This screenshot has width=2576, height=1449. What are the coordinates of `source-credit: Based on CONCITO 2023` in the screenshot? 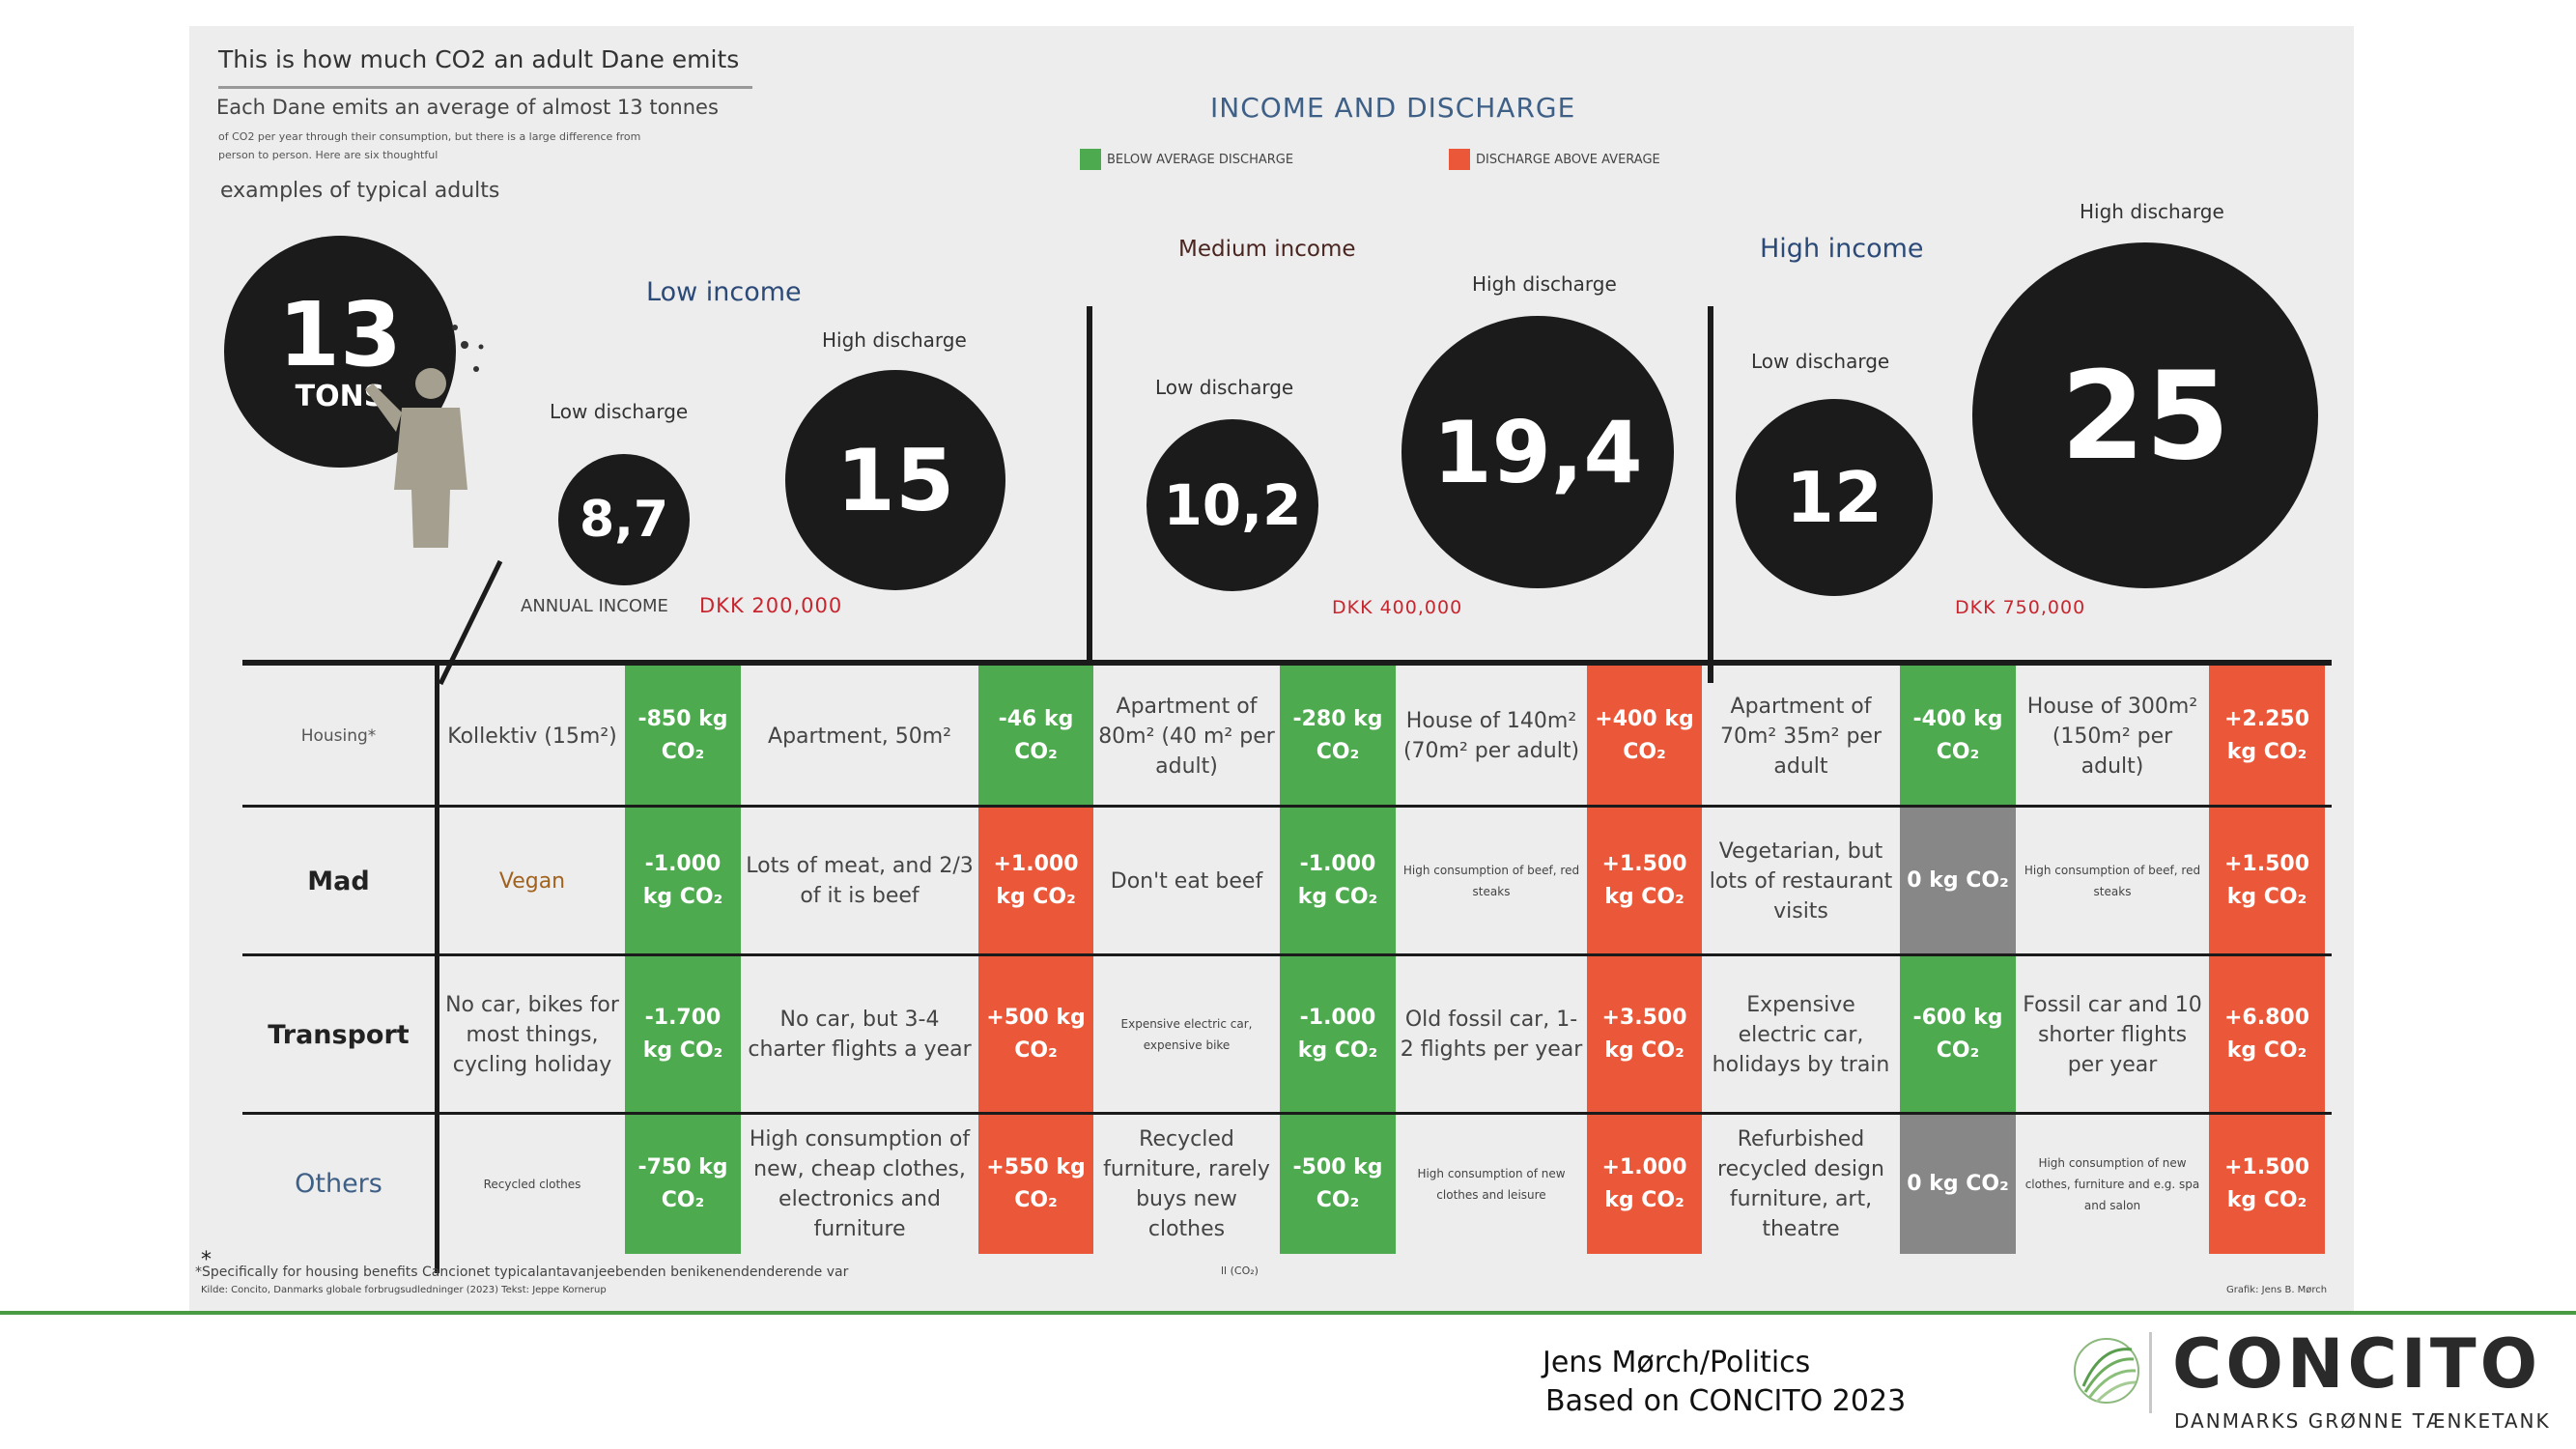 It's located at (1726, 1401).